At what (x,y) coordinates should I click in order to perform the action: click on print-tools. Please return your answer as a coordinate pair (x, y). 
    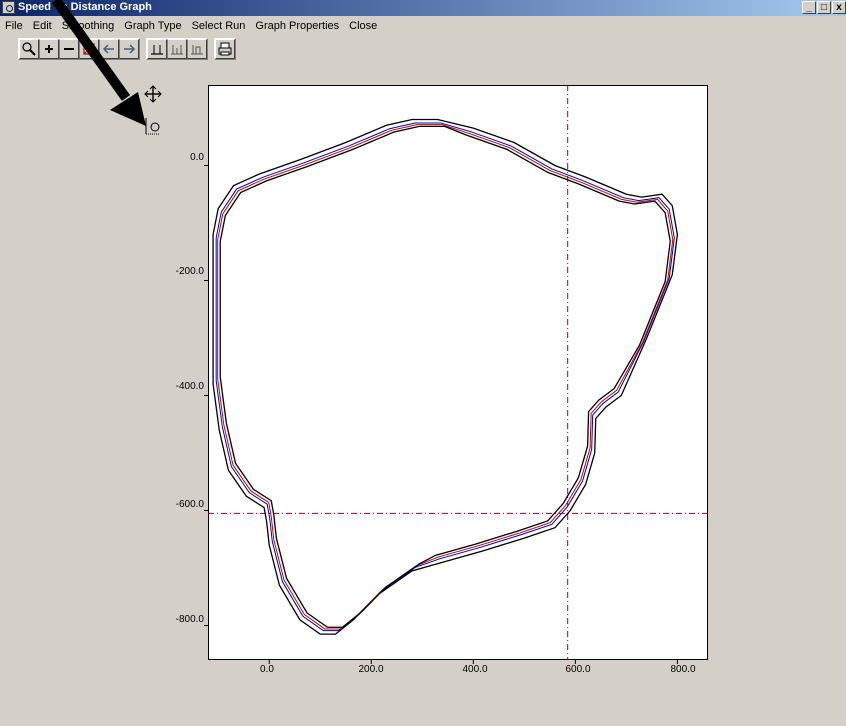
    Looking at the image, I should click on (225, 49).